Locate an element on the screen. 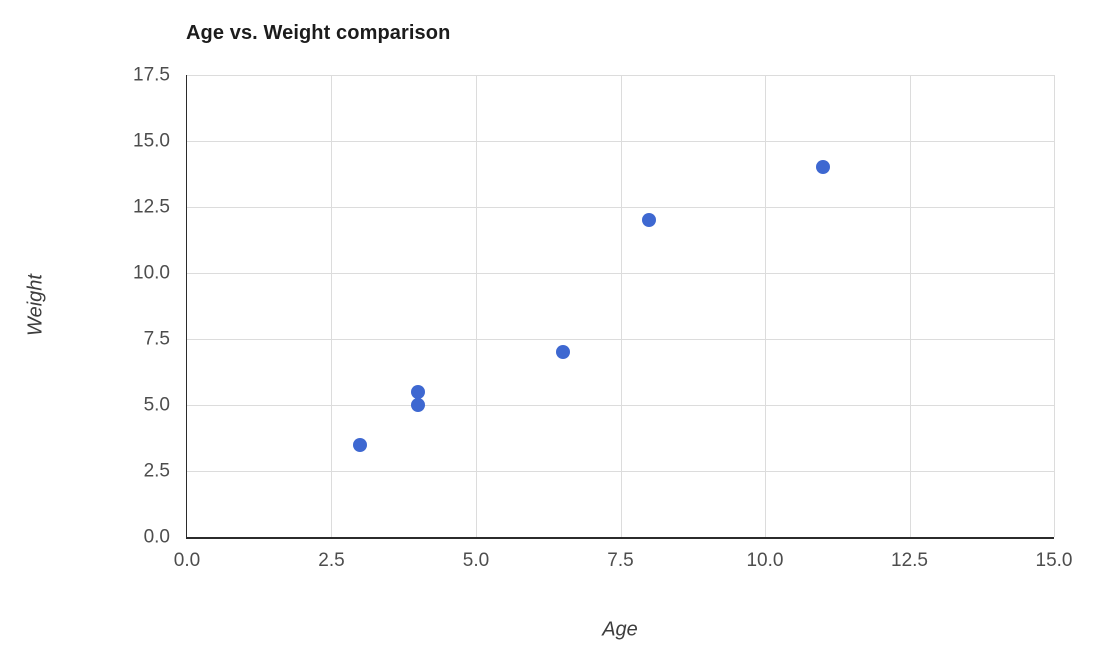  x-tick-label: 7.5 is located at coordinates (620, 560).